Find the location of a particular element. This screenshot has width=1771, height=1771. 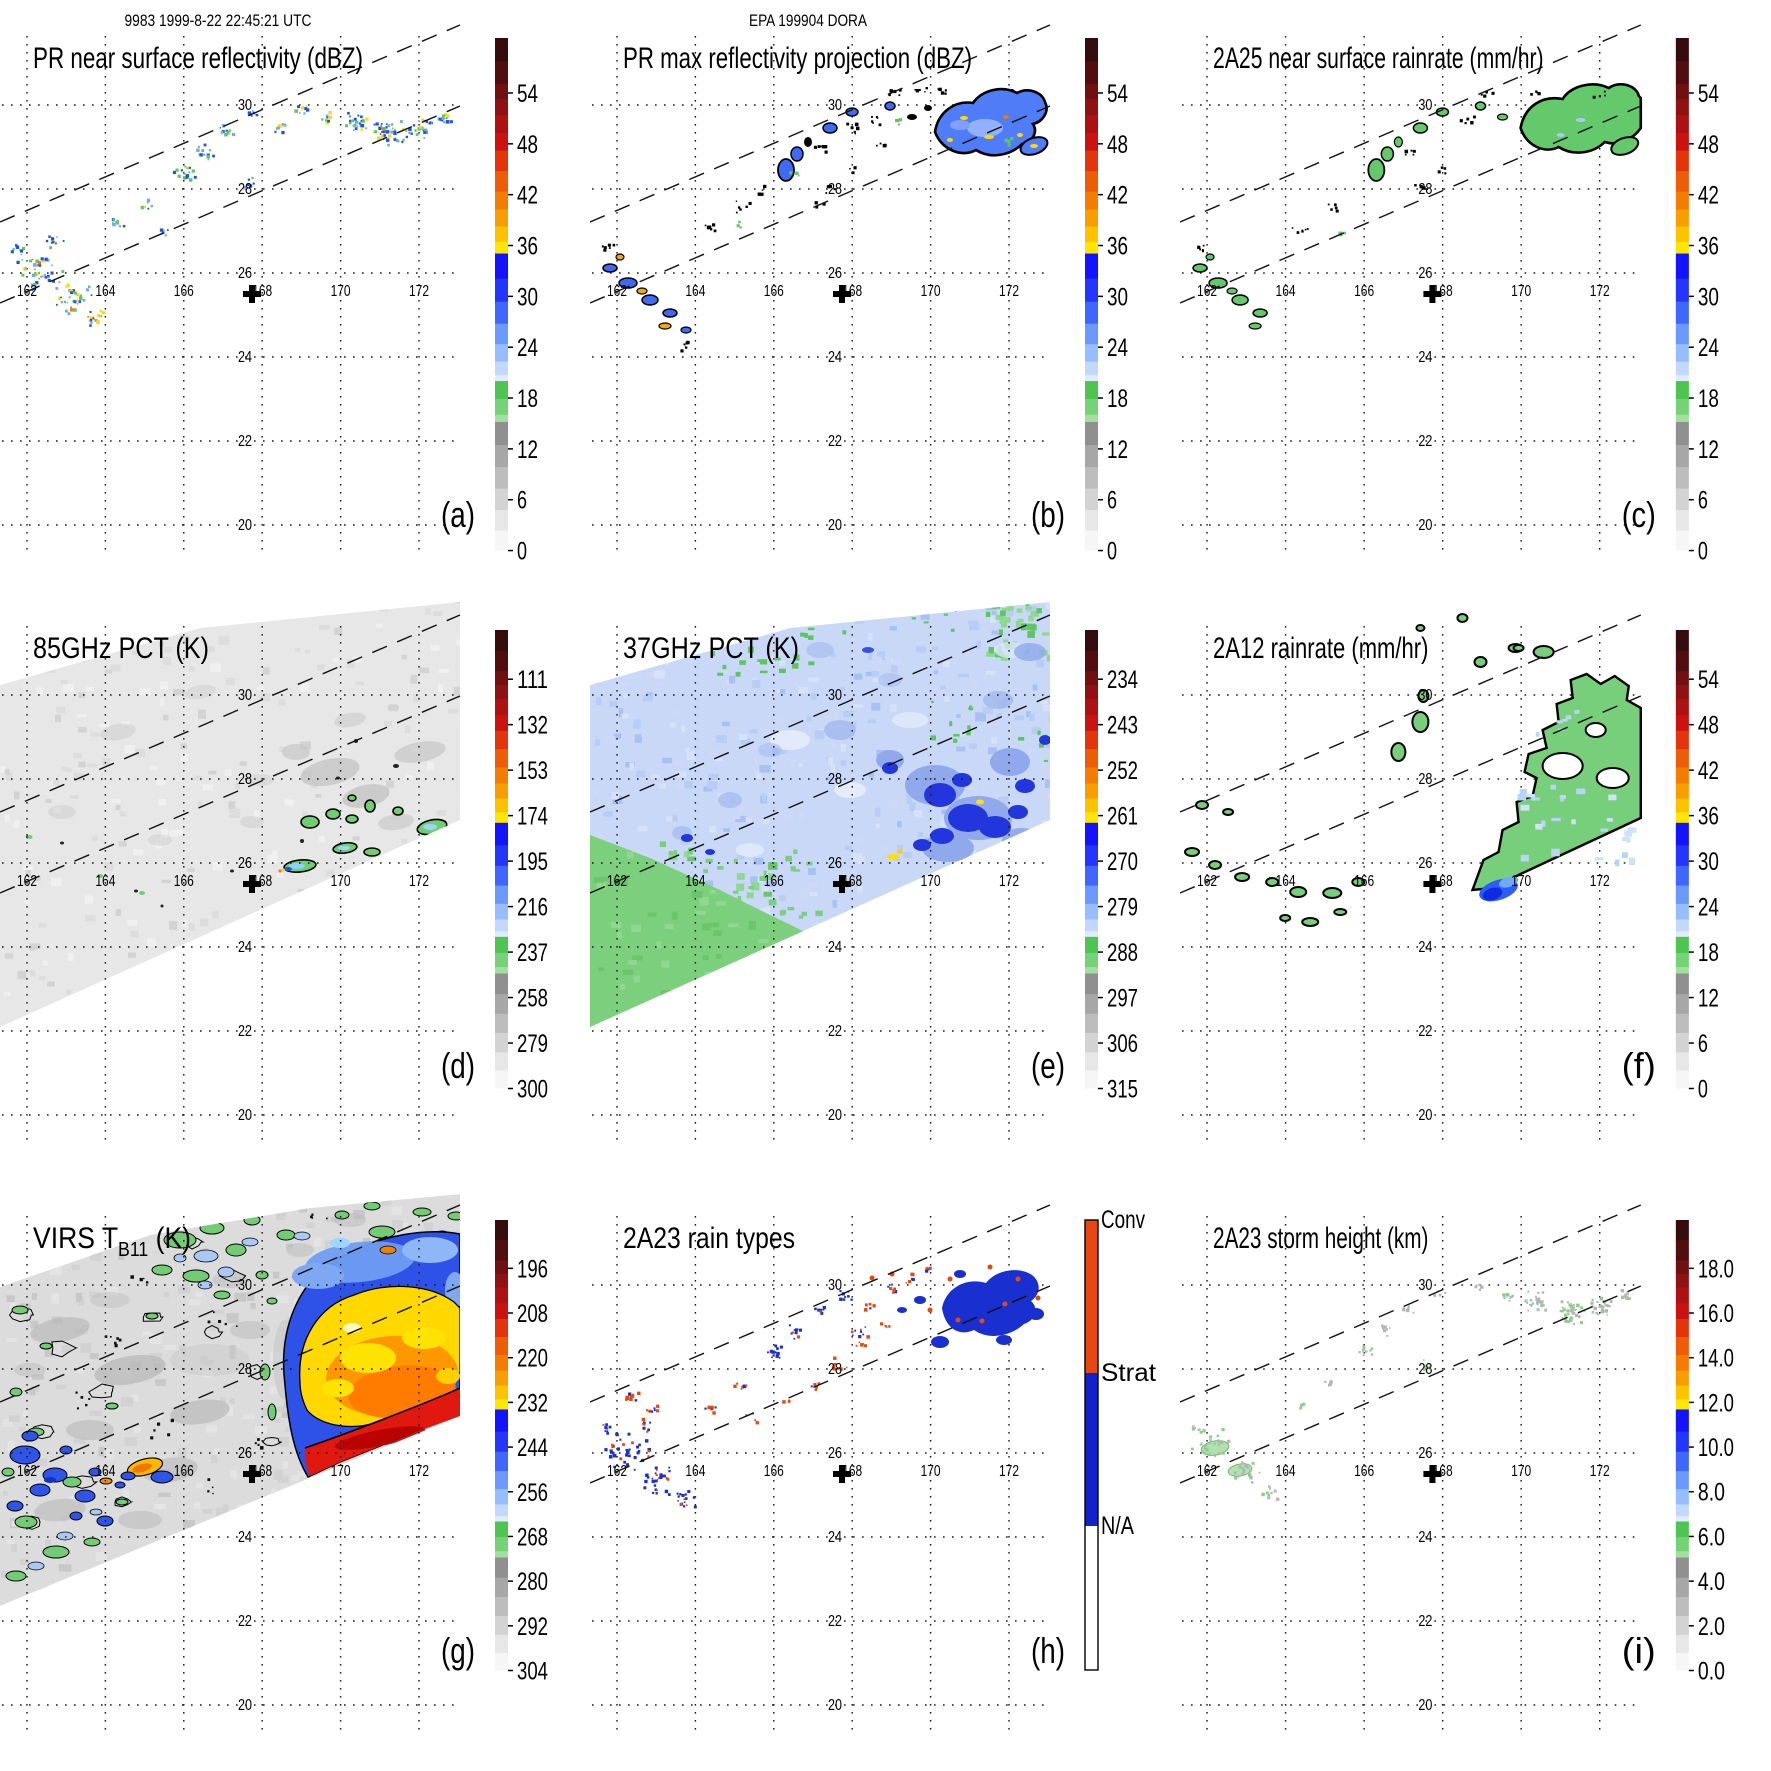

data-field is located at coordinates (1413, 770).